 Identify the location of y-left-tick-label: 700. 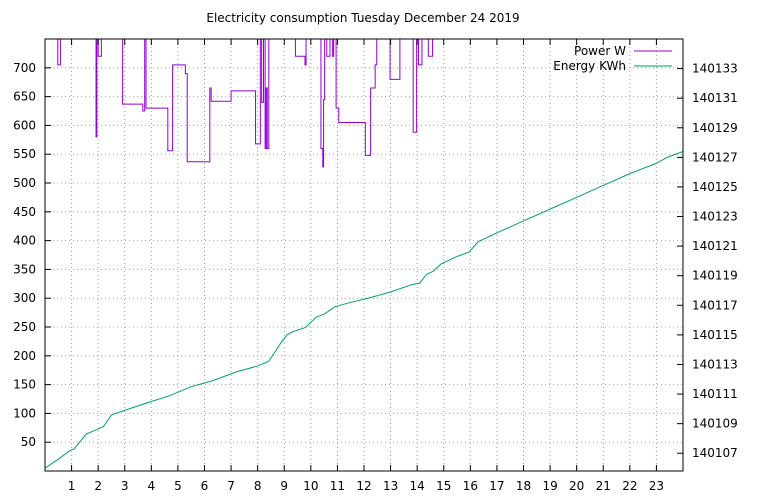
(24, 68).